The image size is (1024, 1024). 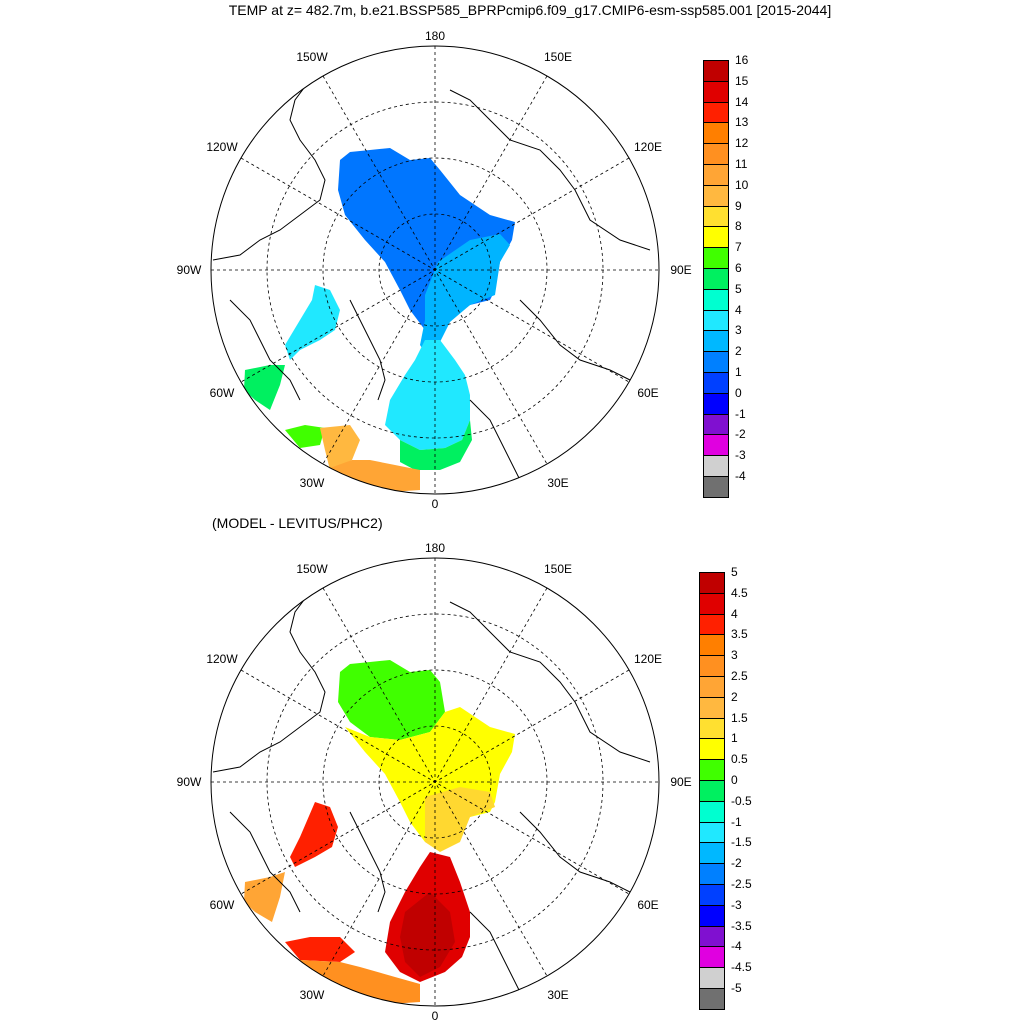 What do you see at coordinates (738, 351) in the screenshot?
I see `colorbar-label: 2` at bounding box center [738, 351].